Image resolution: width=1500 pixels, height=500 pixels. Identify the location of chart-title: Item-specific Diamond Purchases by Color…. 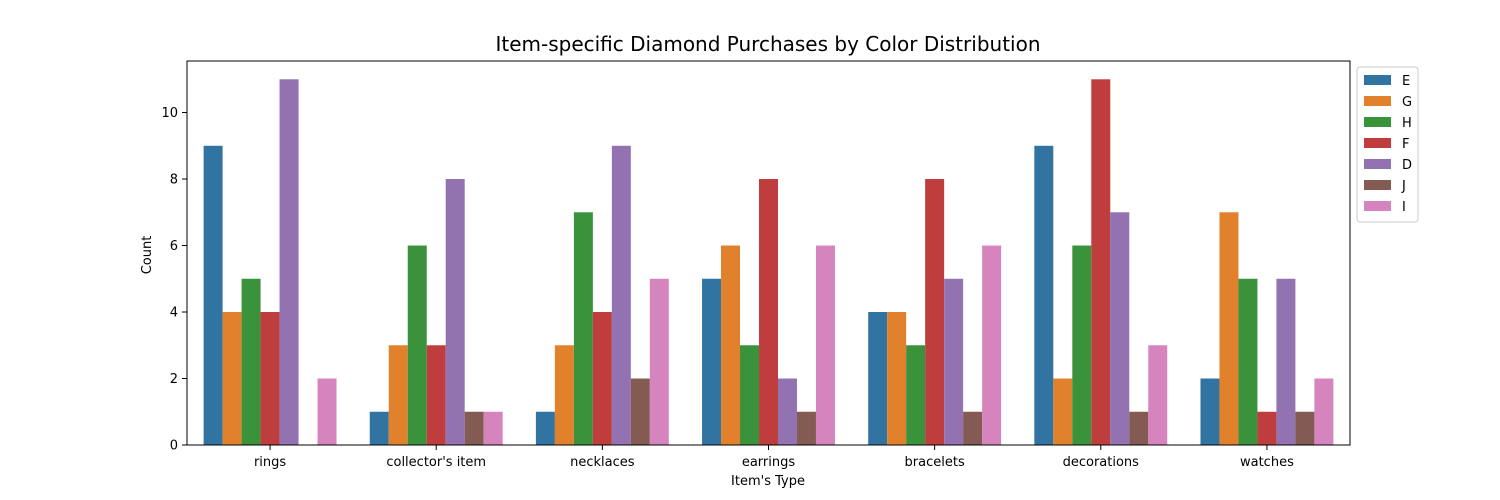
(767, 44).